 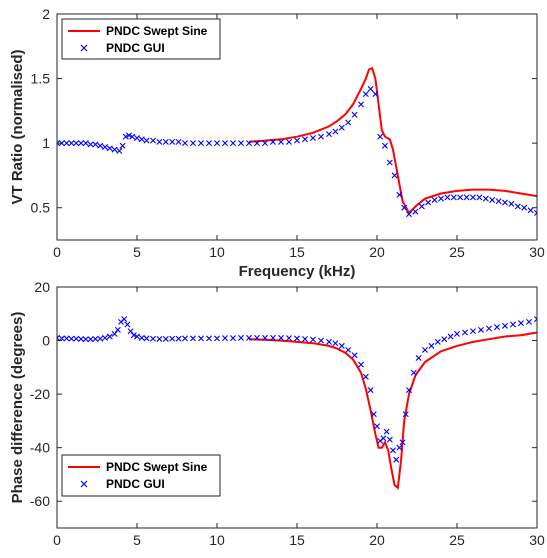 What do you see at coordinates (141, 39) in the screenshot?
I see `legend: PNDC Swept Sine PNDC GUI` at bounding box center [141, 39].